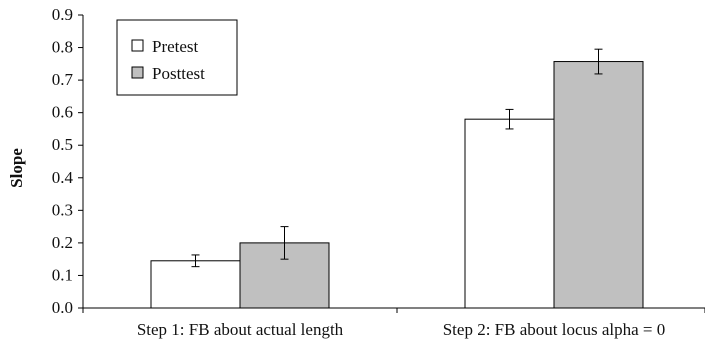 The height and width of the screenshot is (348, 705). I want to click on y-tick-label: 0.0, so click(62, 307).